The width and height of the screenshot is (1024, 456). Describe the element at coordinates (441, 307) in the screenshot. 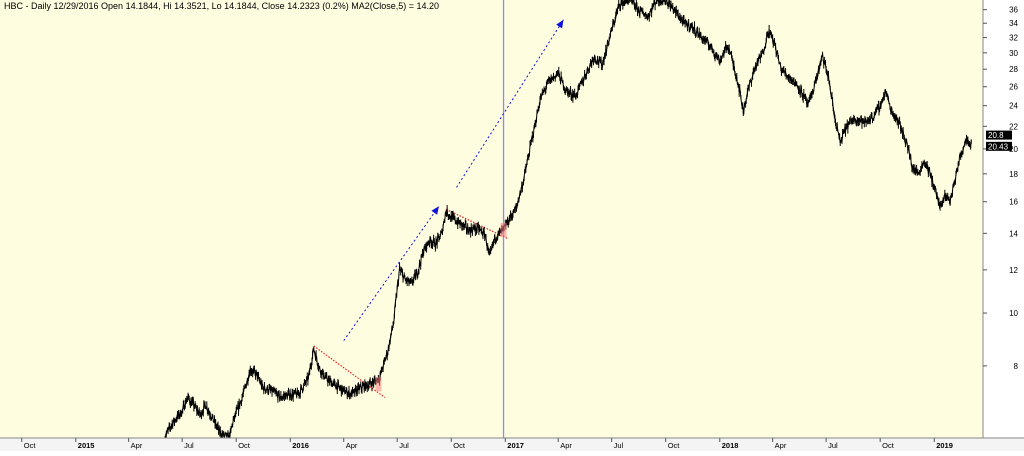

I see `marker-layer` at that location.